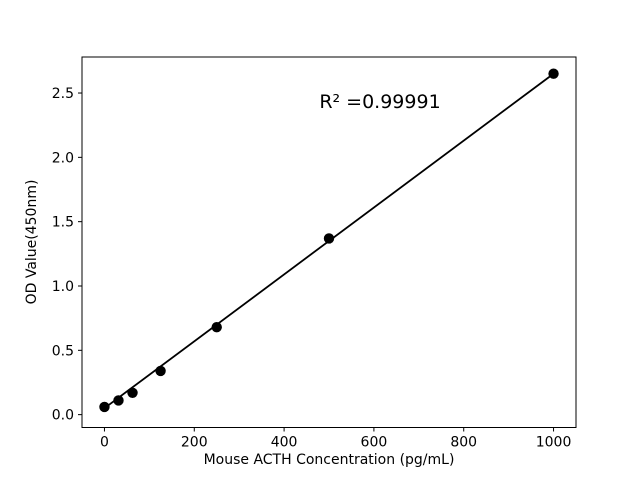 Image resolution: width=640 pixels, height=480 pixels. Describe the element at coordinates (63, 94) in the screenshot. I see `y-tick-label: 2.5` at that location.